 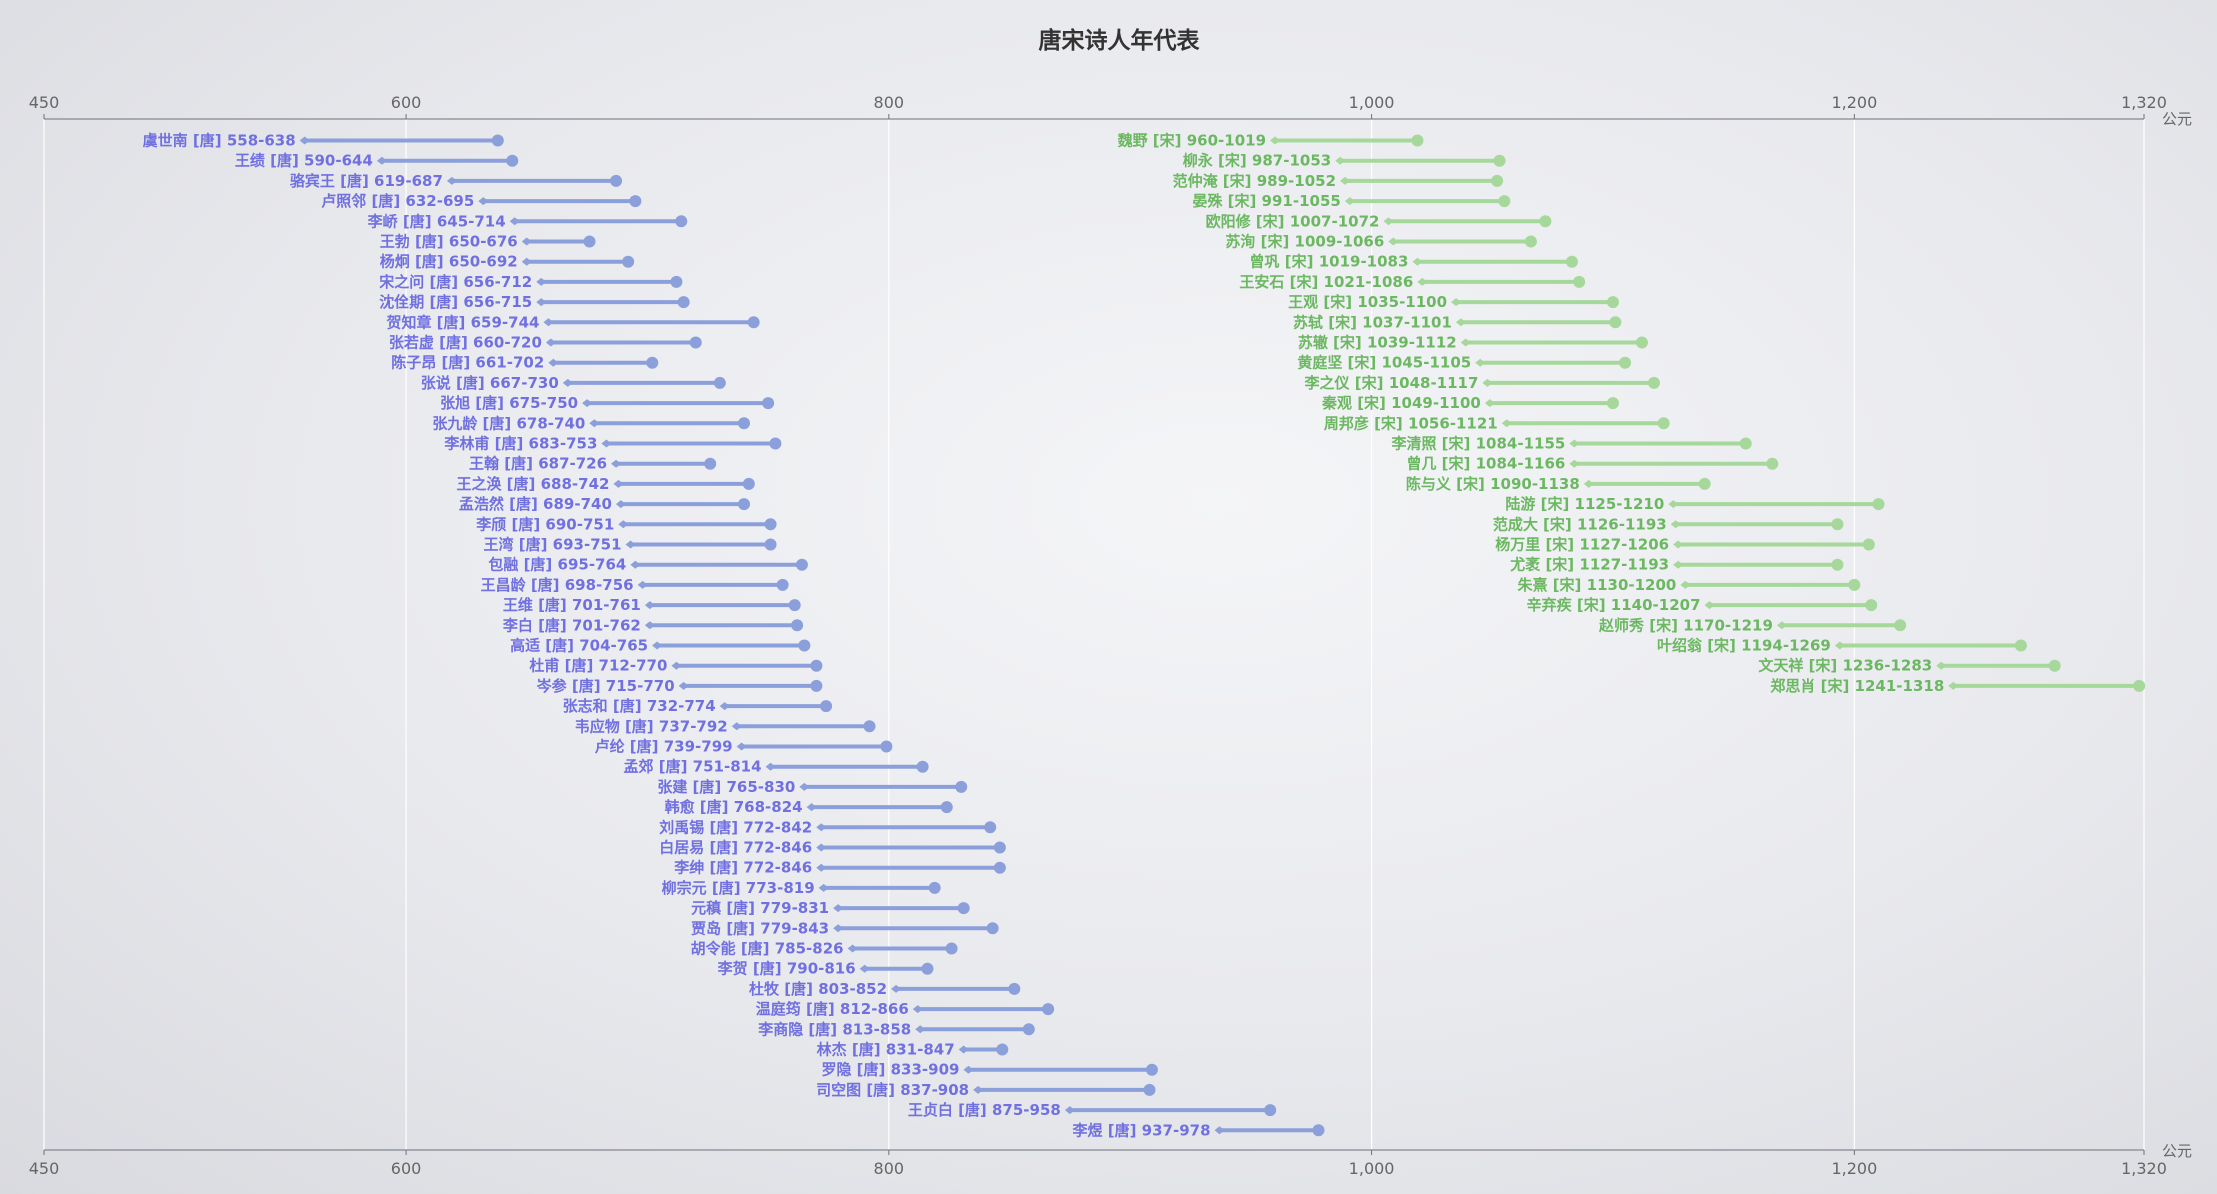 I want to click on poet-label: 王翰 [唐] 687-726, so click(x=538, y=464).